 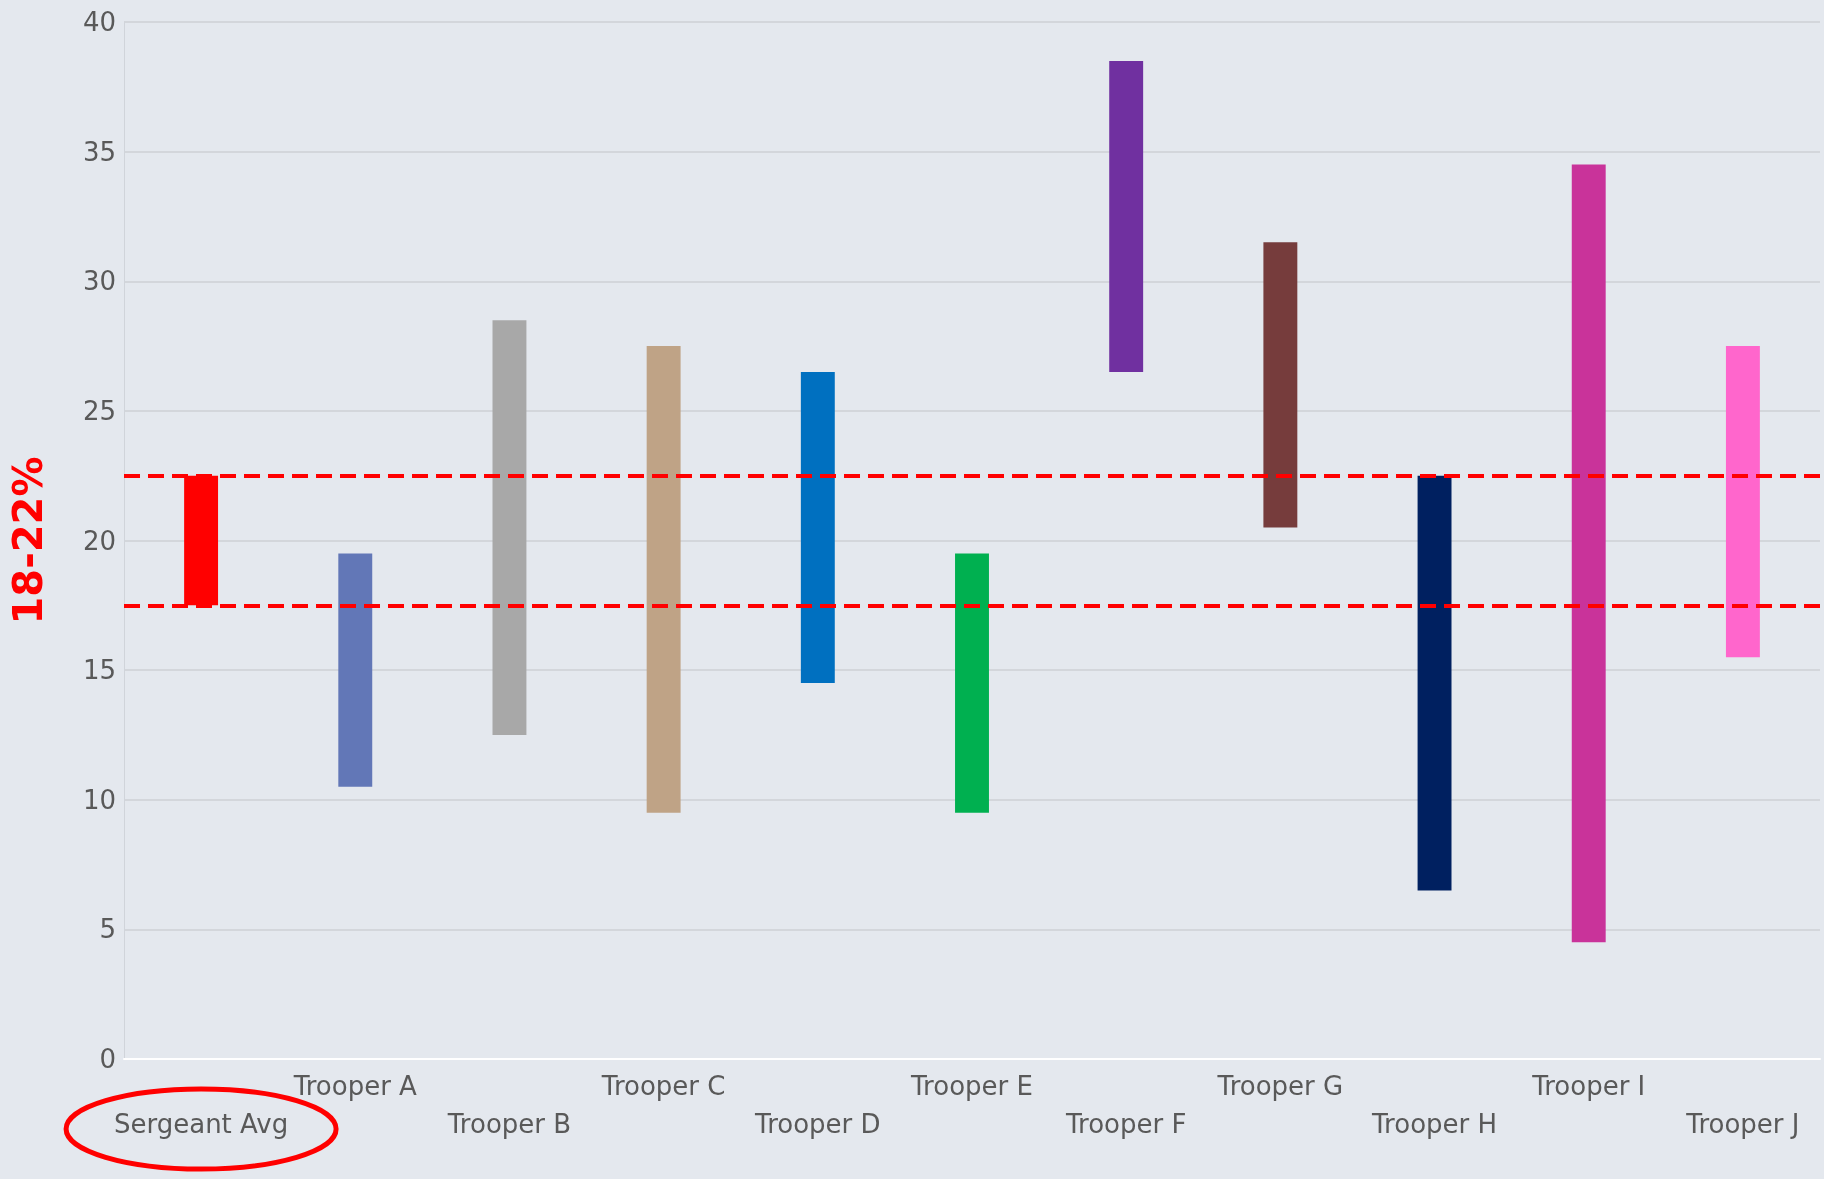 What do you see at coordinates (99, 410) in the screenshot?
I see `y-tick-label: 25` at bounding box center [99, 410].